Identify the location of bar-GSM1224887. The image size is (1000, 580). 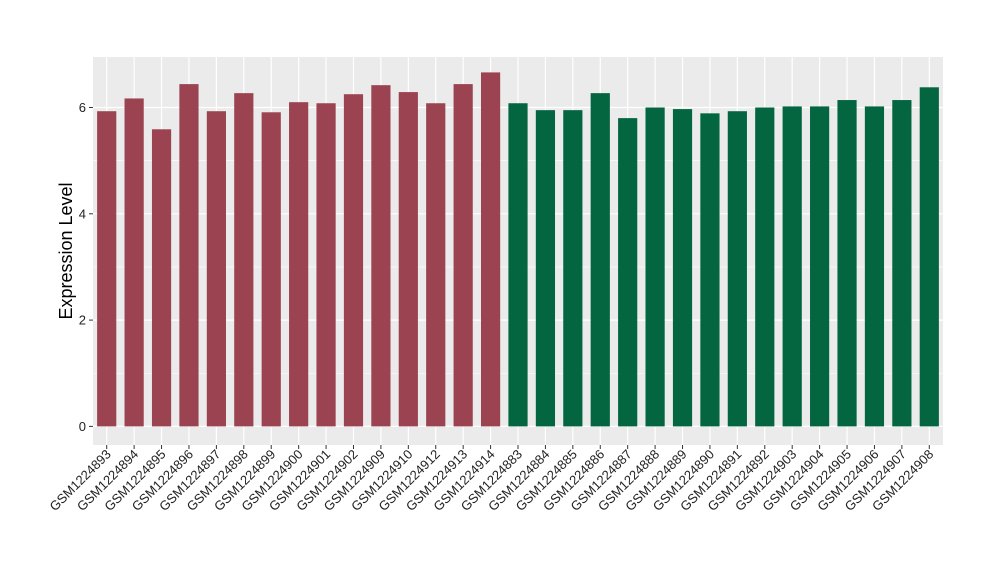
(628, 272).